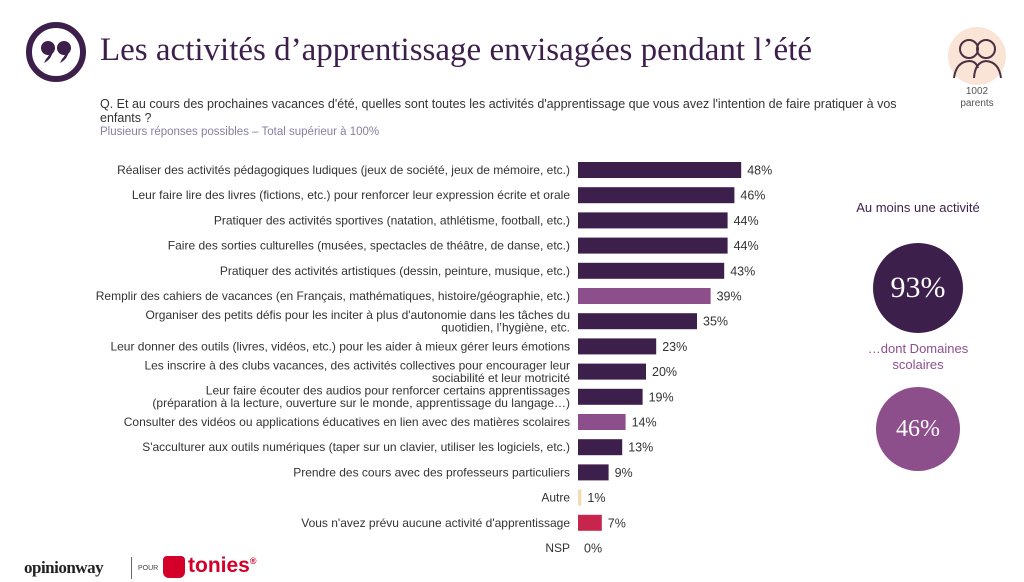 The width and height of the screenshot is (1024, 582). What do you see at coordinates (918, 288) in the screenshot?
I see `kpi-circle-any: 93%` at bounding box center [918, 288].